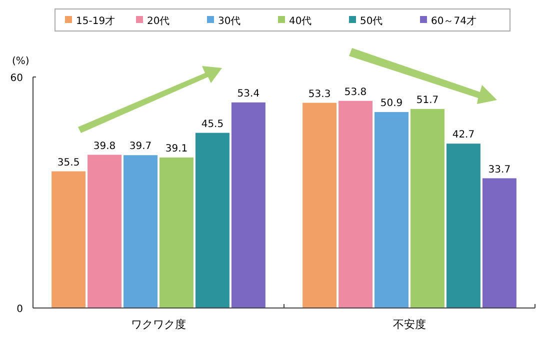 This screenshot has width=542, height=337. What do you see at coordinates (248, 94) in the screenshot?
I see `data-label: 53.4` at bounding box center [248, 94].